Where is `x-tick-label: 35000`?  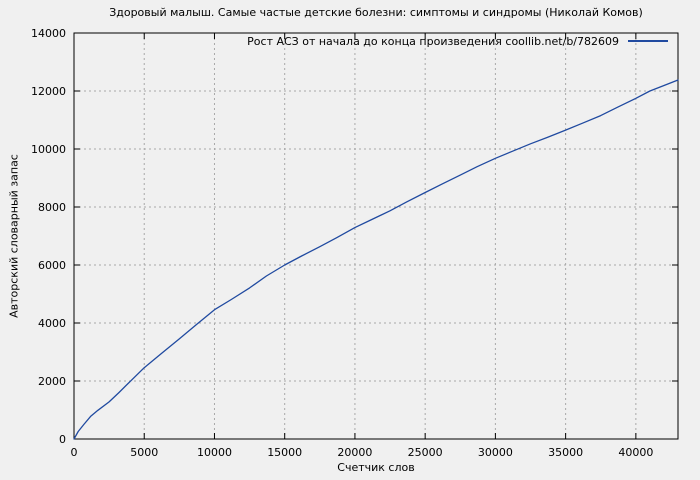 x-tick-label: 35000 is located at coordinates (565, 452).